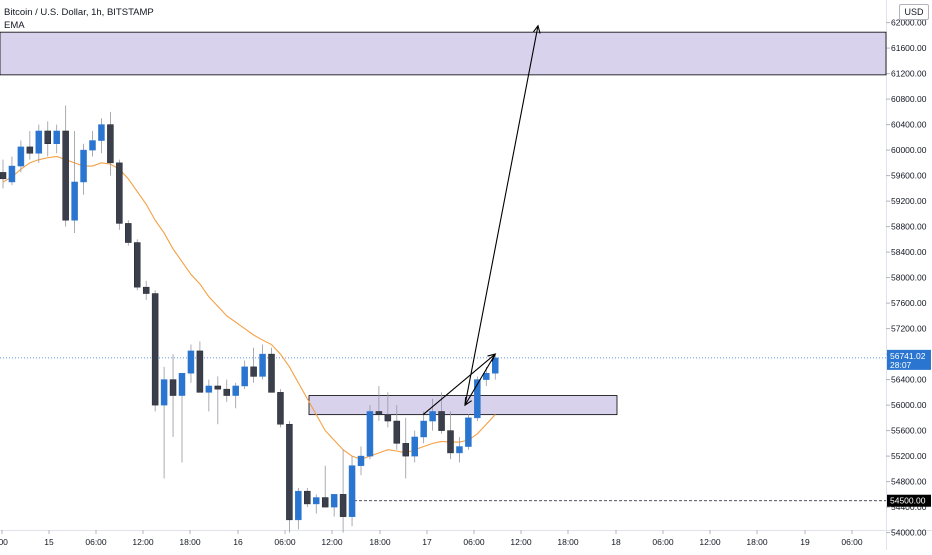 This screenshot has height=555, width=932. I want to click on y-tick-label: 60400.00, so click(909, 125).